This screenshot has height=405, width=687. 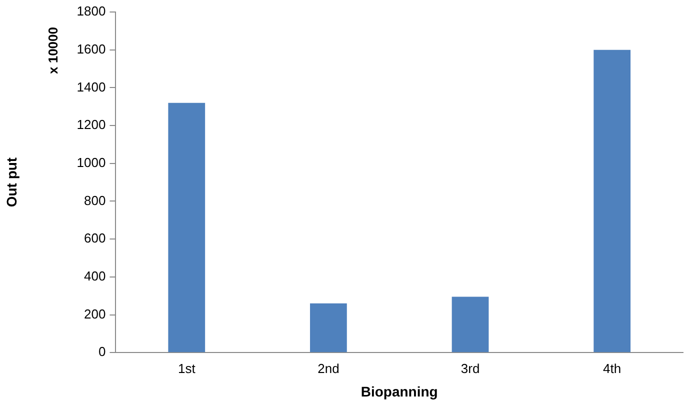 What do you see at coordinates (612, 368) in the screenshot?
I see `x-tick-label: 4th` at bounding box center [612, 368].